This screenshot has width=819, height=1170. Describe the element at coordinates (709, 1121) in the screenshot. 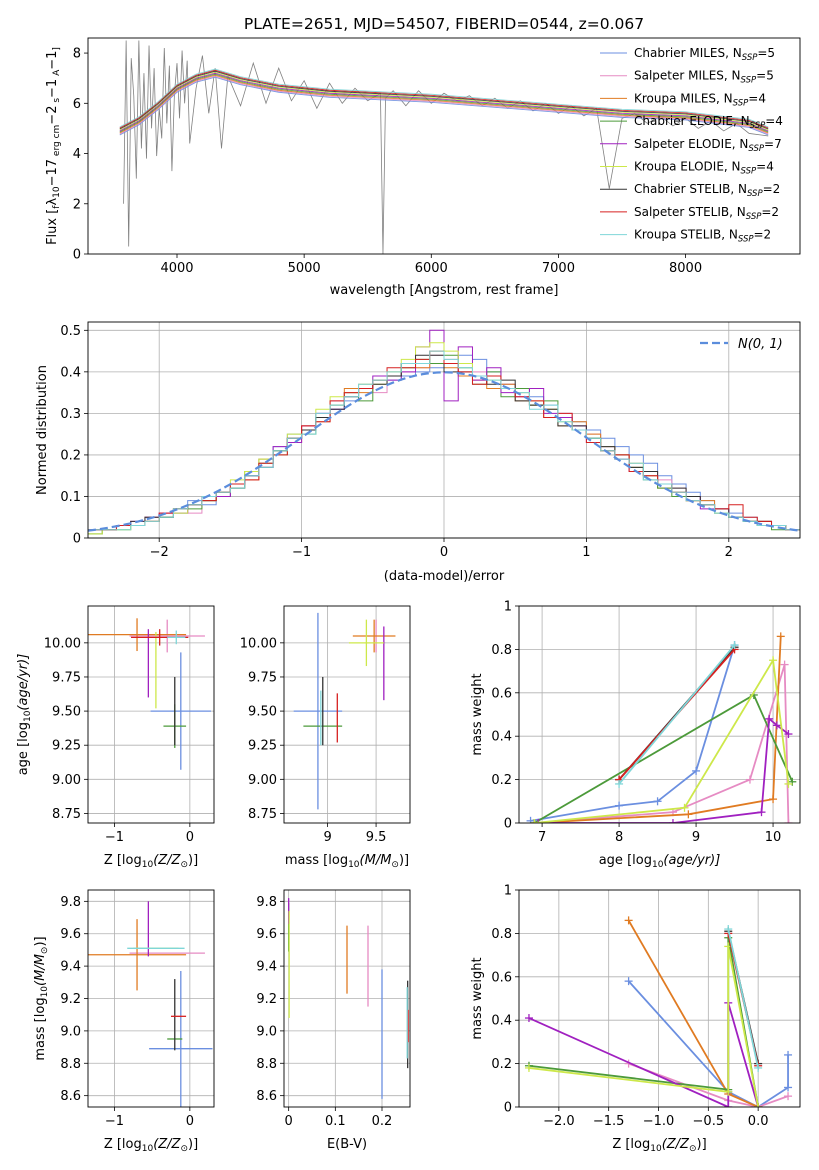

I see `x-tick-label: −0.5` at that location.